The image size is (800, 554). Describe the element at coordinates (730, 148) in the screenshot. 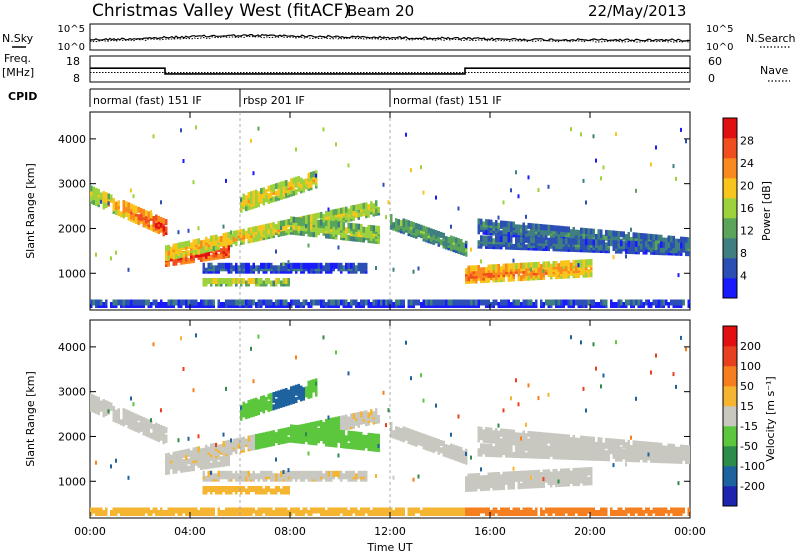

I see `colorbar-swatch` at that location.